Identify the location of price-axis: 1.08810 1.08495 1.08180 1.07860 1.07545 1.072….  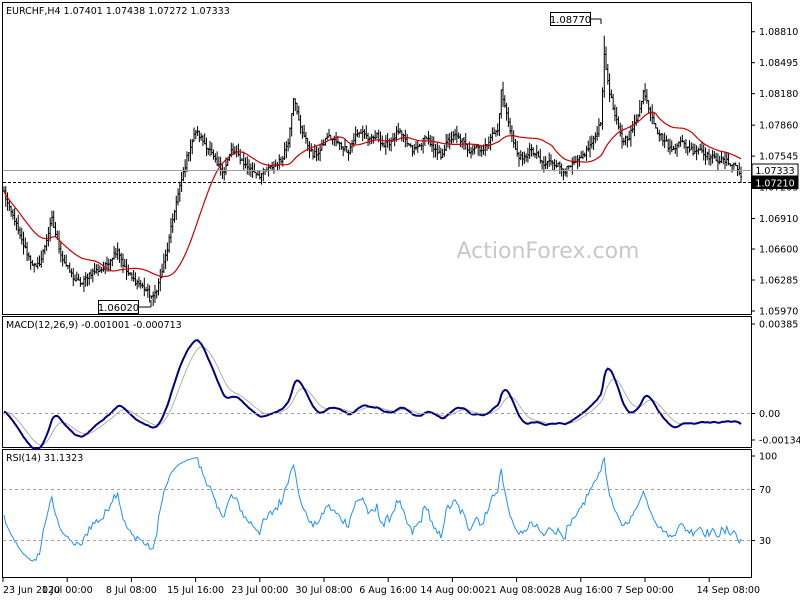
(774, 172).